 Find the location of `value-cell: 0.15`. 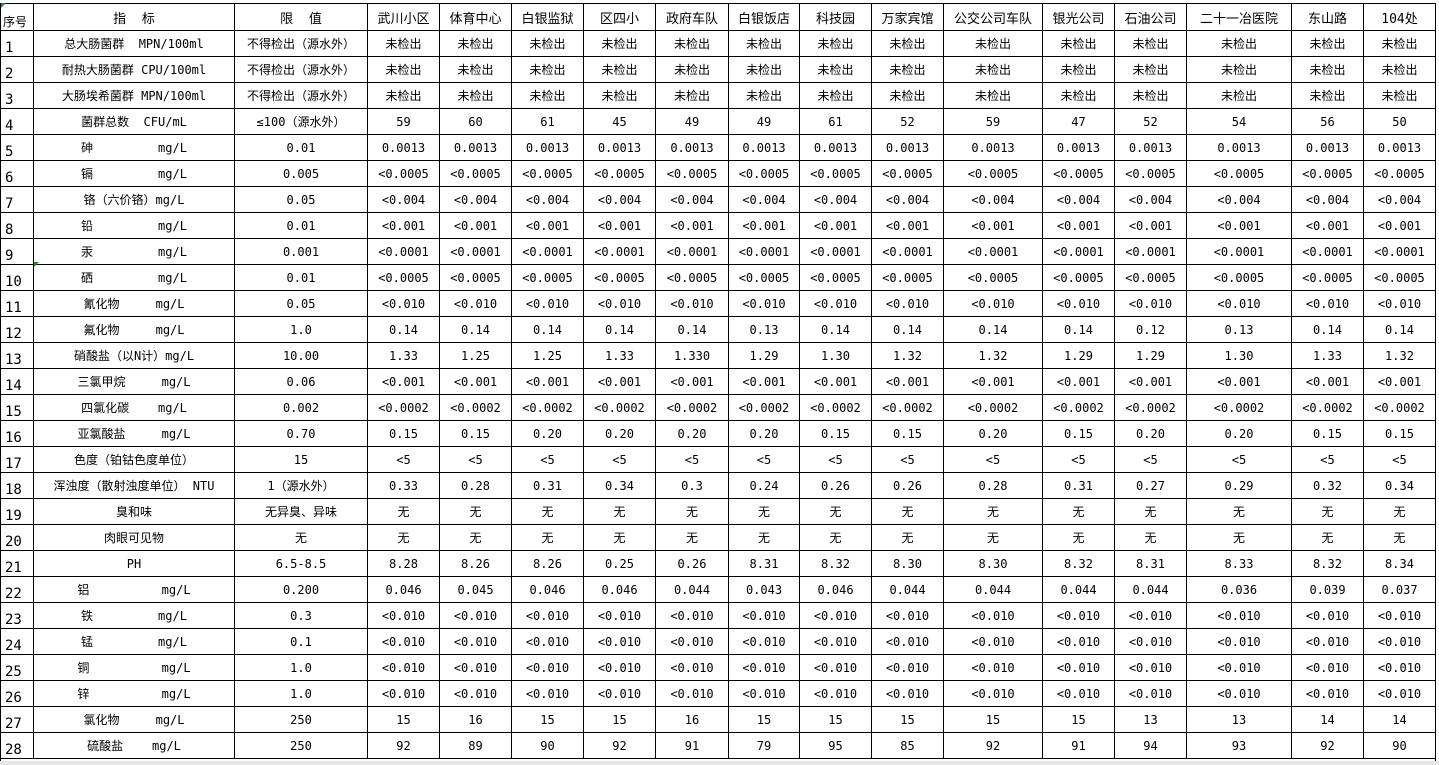

value-cell: 0.15 is located at coordinates (1078, 433).